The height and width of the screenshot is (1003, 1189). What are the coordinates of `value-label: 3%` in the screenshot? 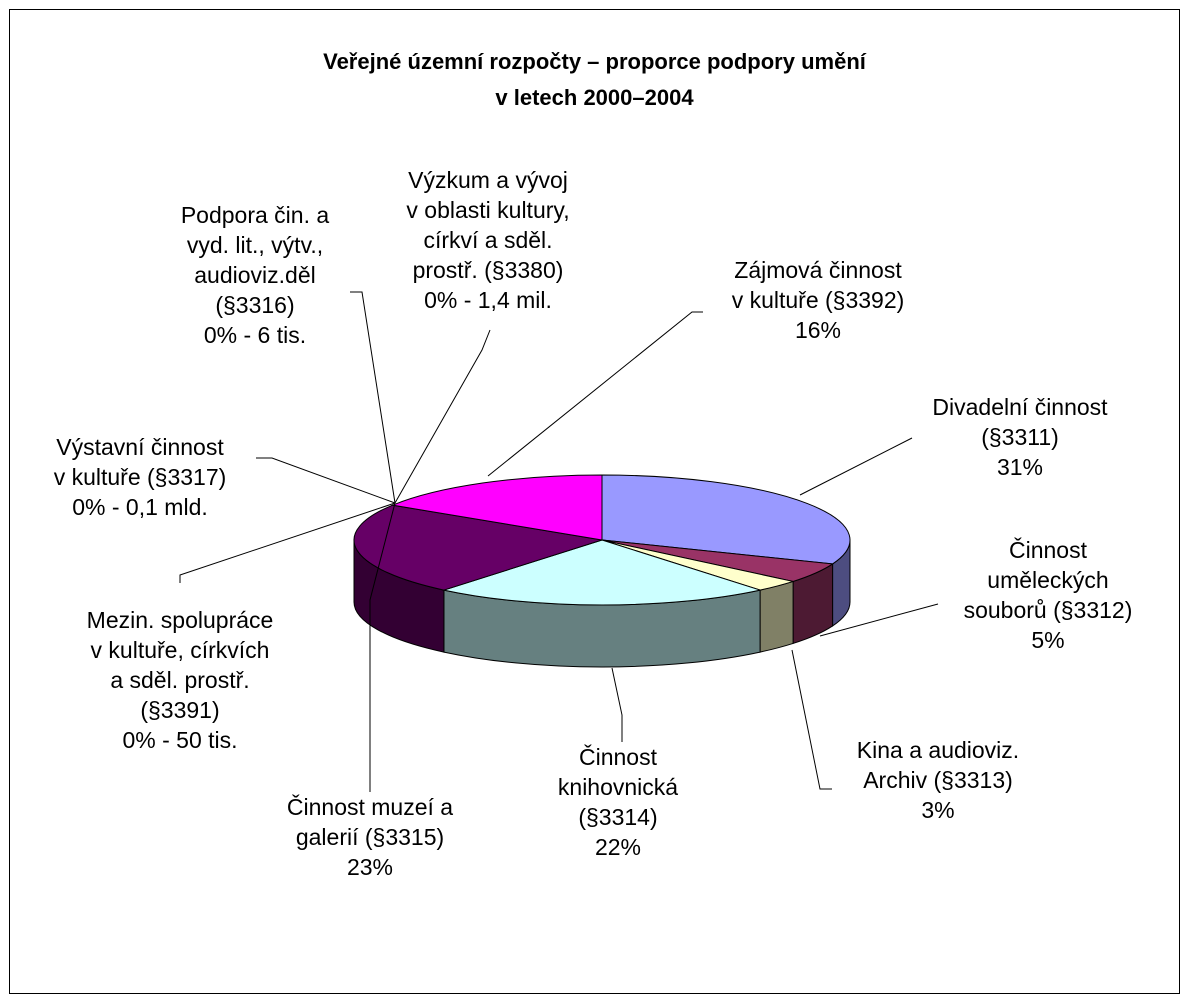 It's located at (938, 810).